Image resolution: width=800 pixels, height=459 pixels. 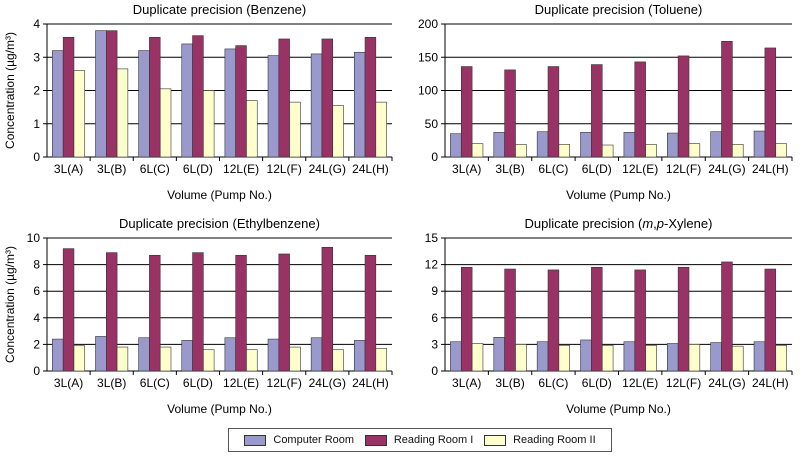 What do you see at coordinates (655, 223) in the screenshot?
I see `chart-title-part: ,` at bounding box center [655, 223].